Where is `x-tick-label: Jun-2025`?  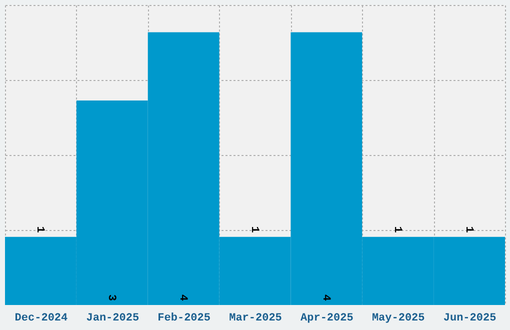
x-tick-label: Jun-2025 is located at coordinates (470, 318).